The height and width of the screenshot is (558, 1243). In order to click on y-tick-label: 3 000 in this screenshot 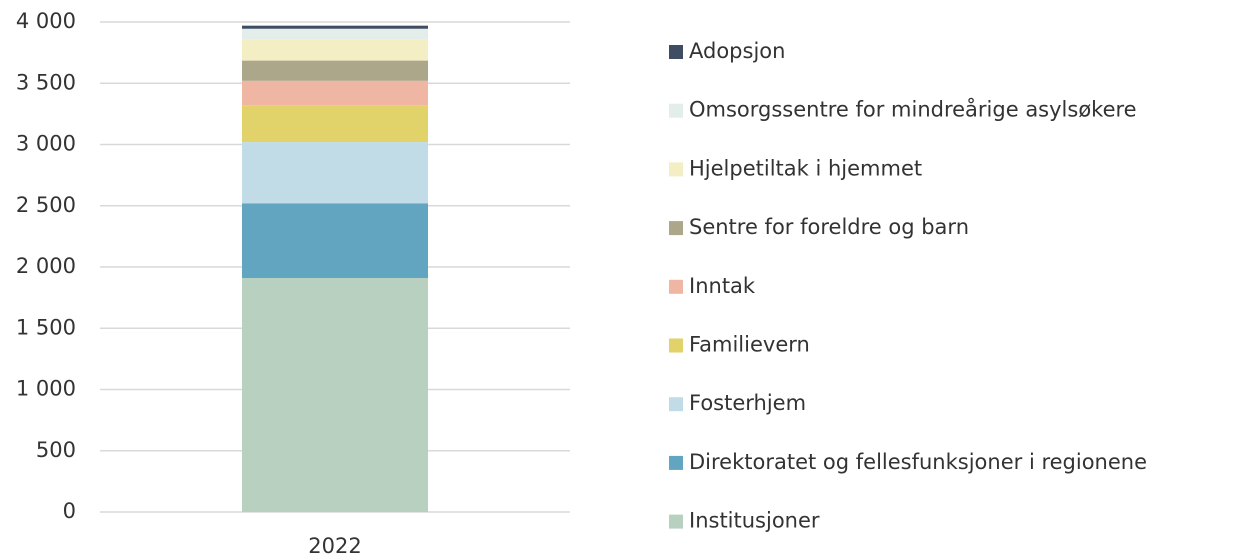, I will do `click(46, 144)`.